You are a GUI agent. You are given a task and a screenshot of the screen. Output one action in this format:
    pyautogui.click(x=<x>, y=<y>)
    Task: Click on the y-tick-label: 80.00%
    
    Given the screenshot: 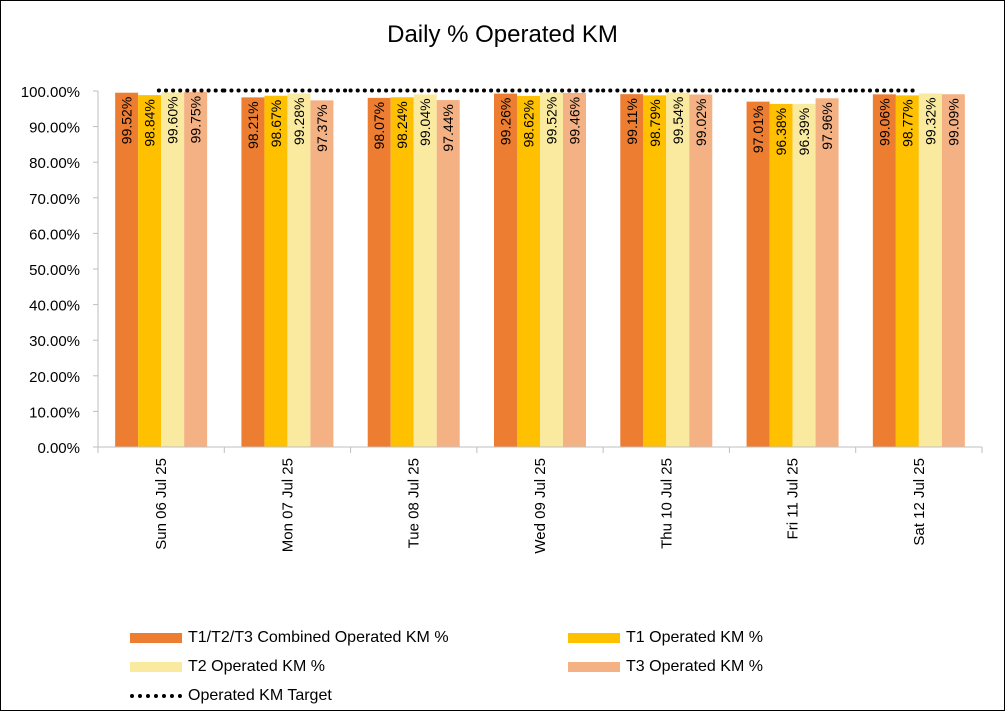 What is the action you would take?
    pyautogui.click(x=54, y=163)
    